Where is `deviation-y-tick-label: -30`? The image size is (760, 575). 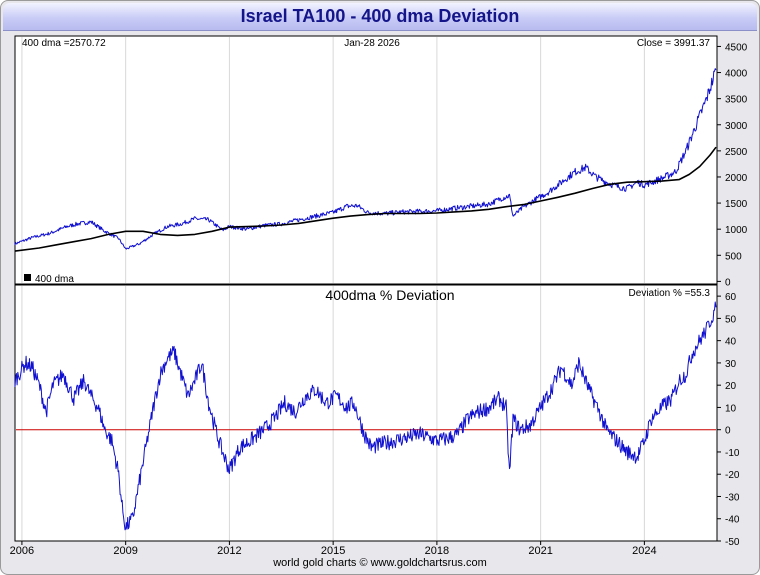
deviation-y-tick-label: -30 is located at coordinates (732, 497).